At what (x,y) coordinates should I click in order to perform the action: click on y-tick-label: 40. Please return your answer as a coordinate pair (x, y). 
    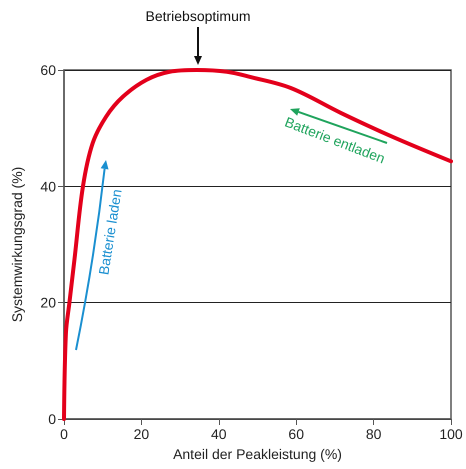
    Looking at the image, I should click on (48, 186).